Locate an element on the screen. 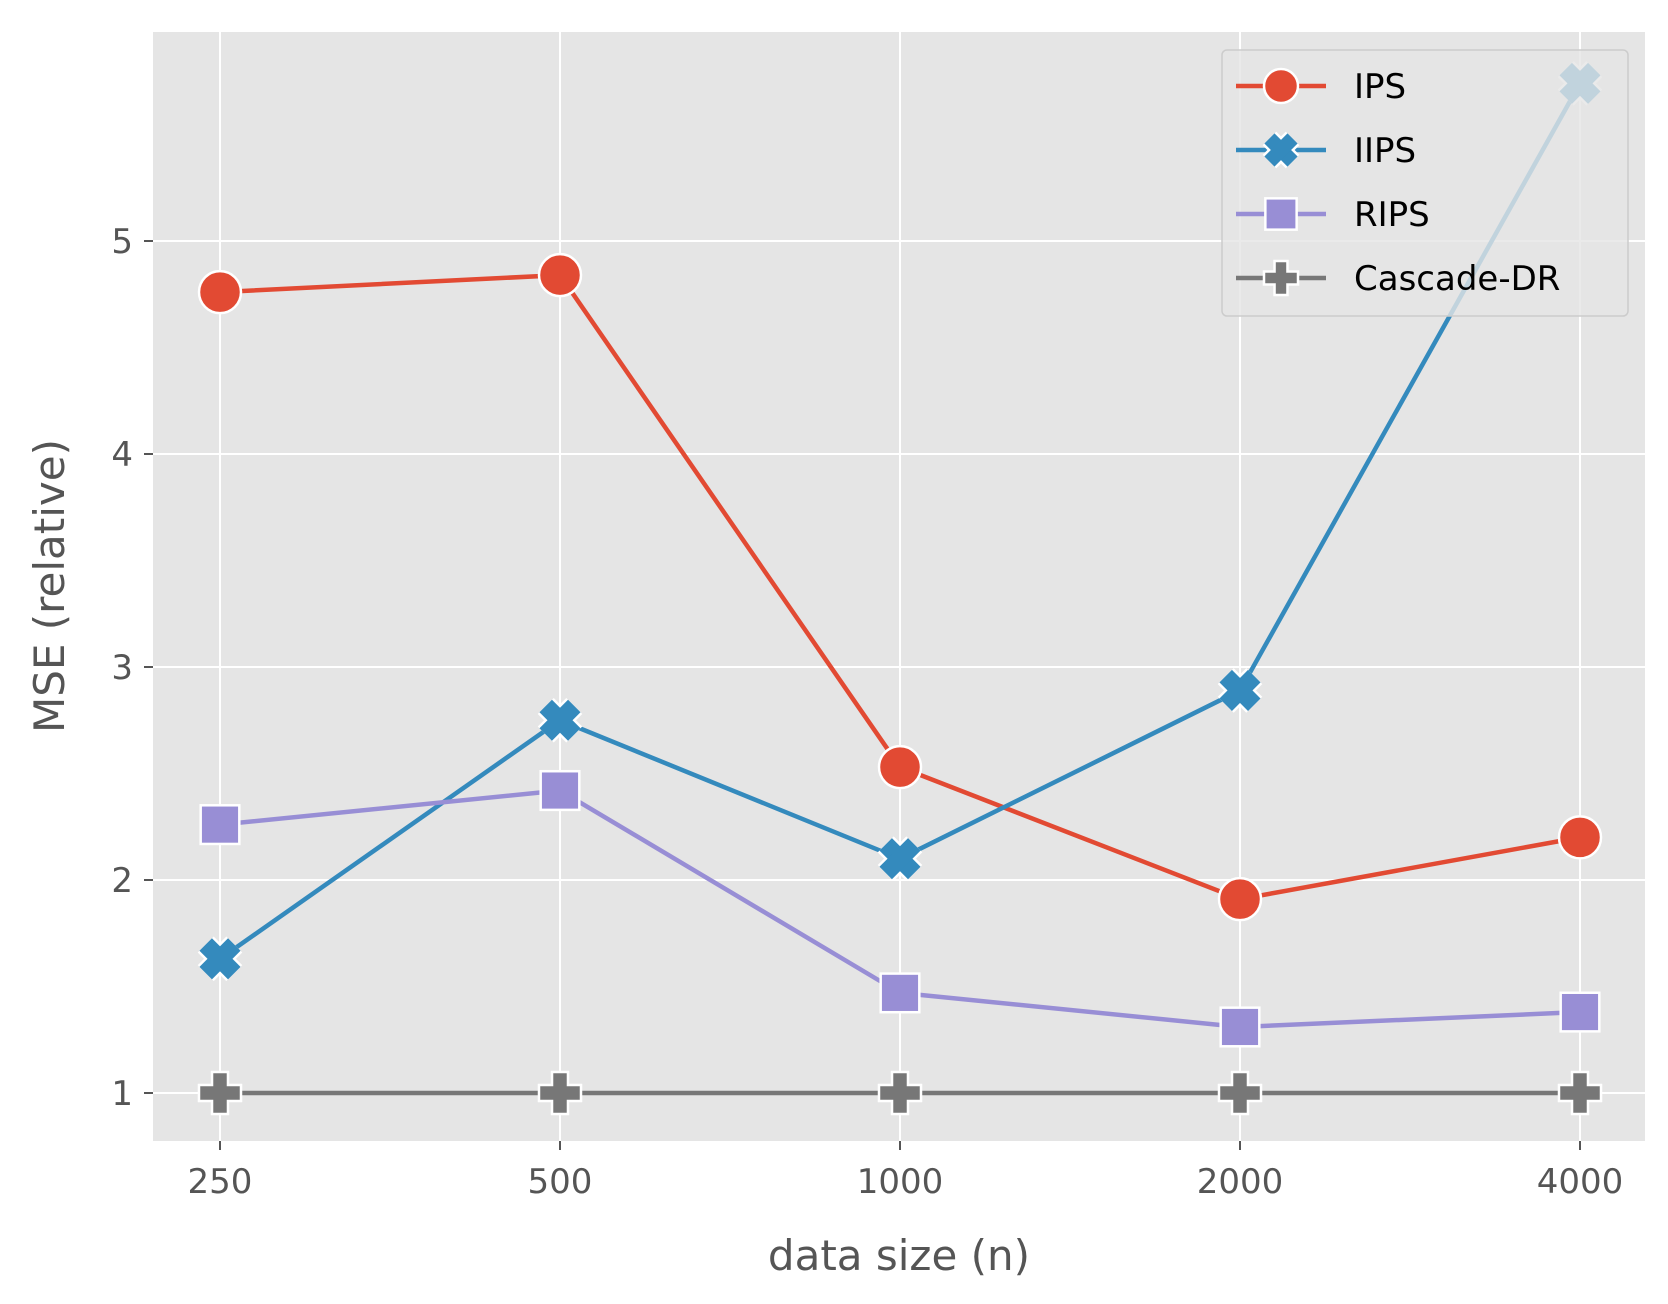 The width and height of the screenshot is (1668, 1304). y-tick-label: 4 is located at coordinates (122, 455).